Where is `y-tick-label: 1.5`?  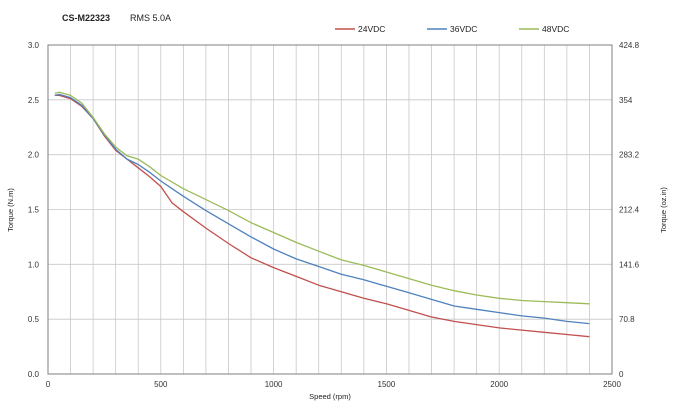 y-tick-label: 1.5 is located at coordinates (34, 210).